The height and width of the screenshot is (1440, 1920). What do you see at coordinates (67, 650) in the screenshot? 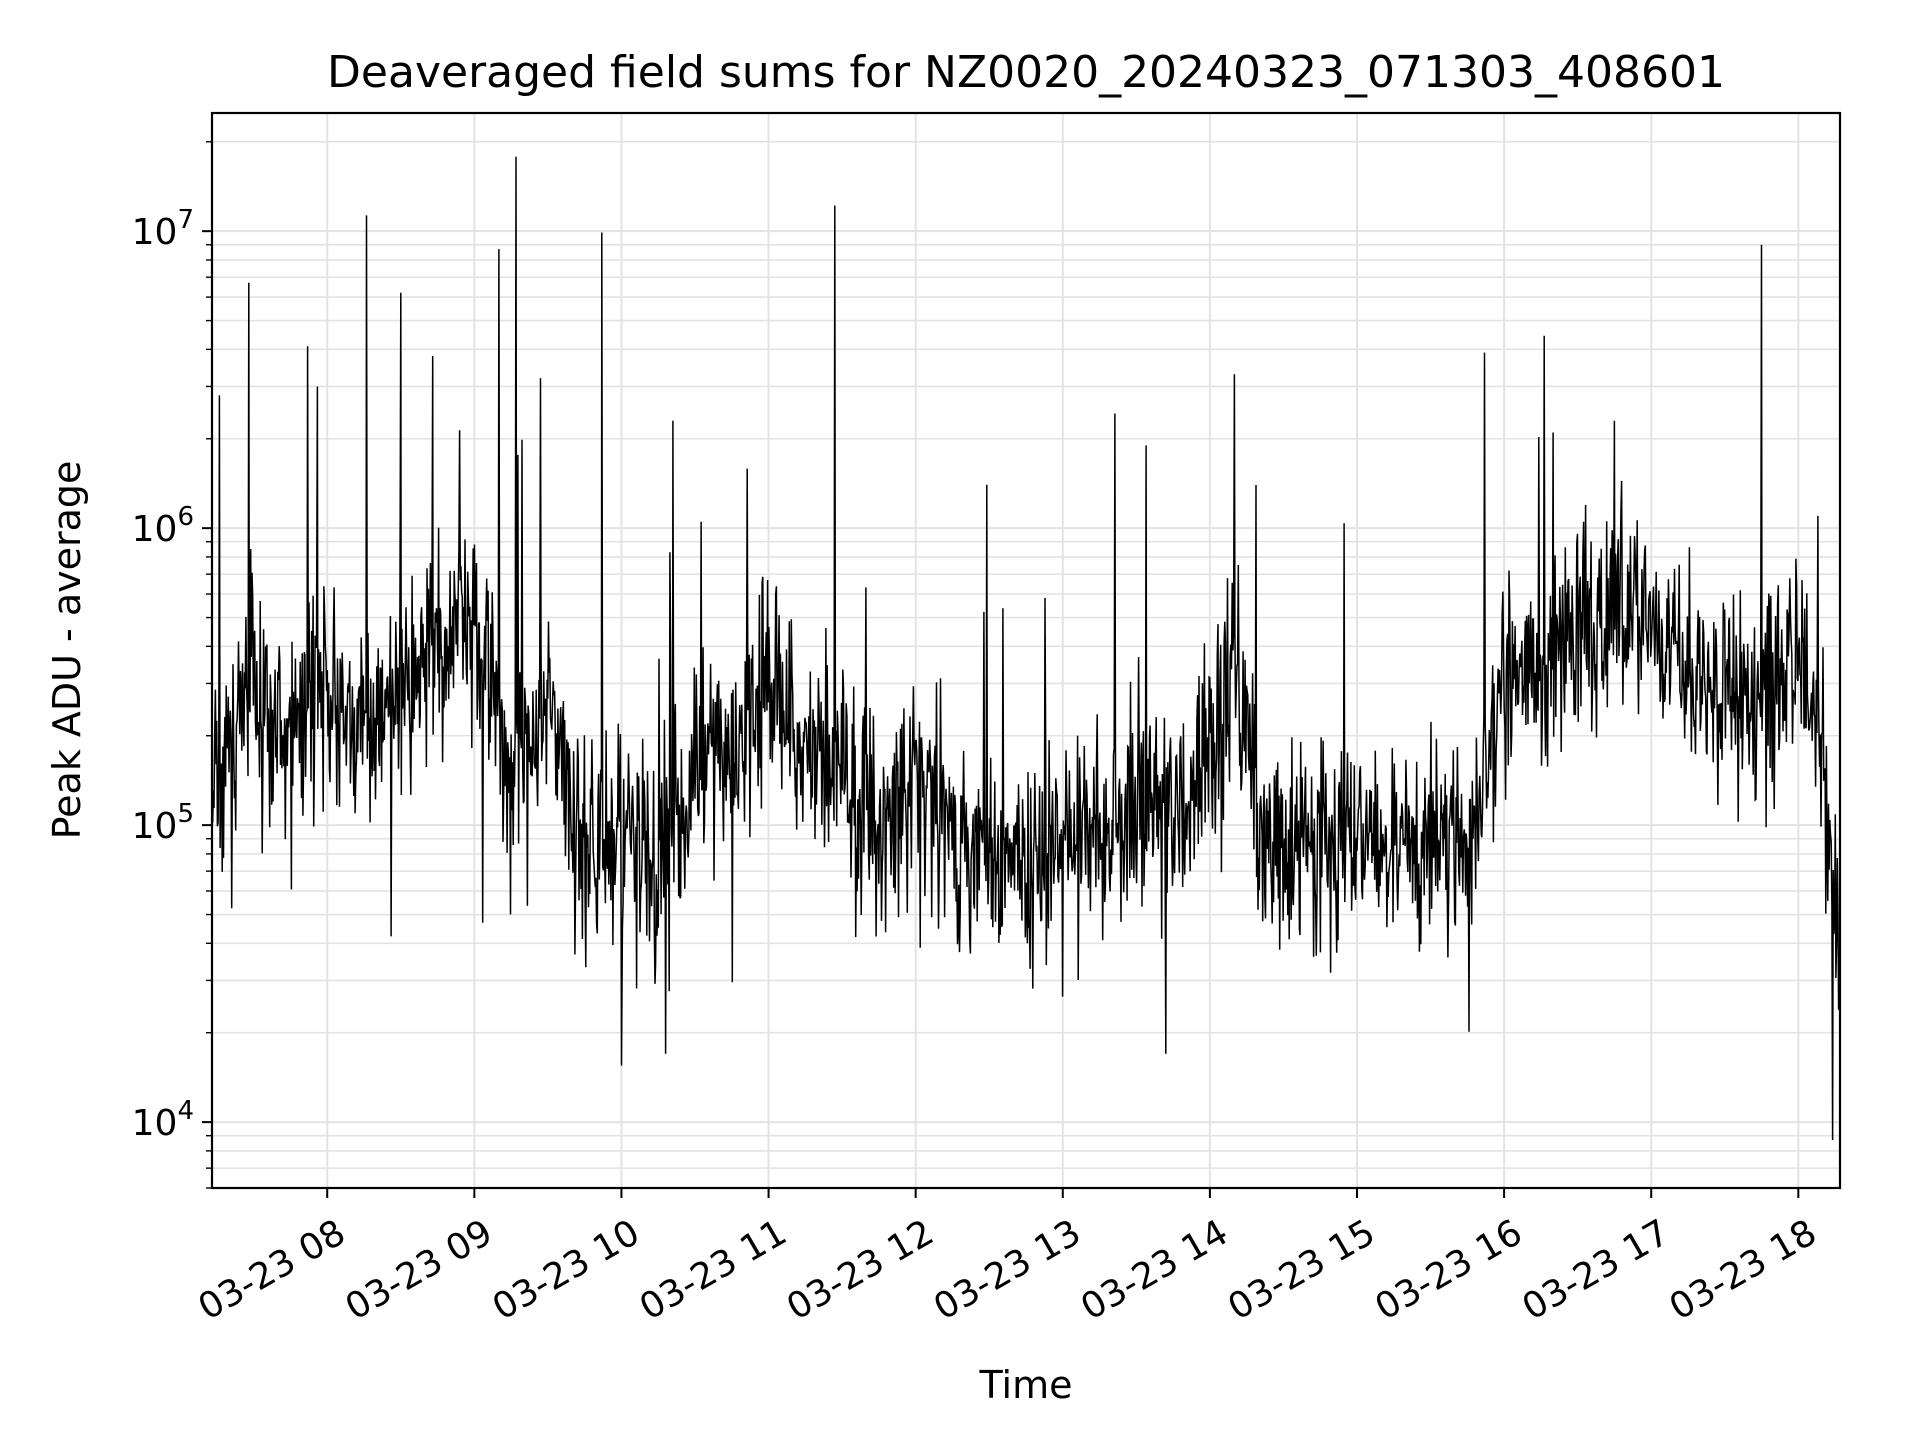
I see `y-axis-label: Peak ADU - average` at bounding box center [67, 650].